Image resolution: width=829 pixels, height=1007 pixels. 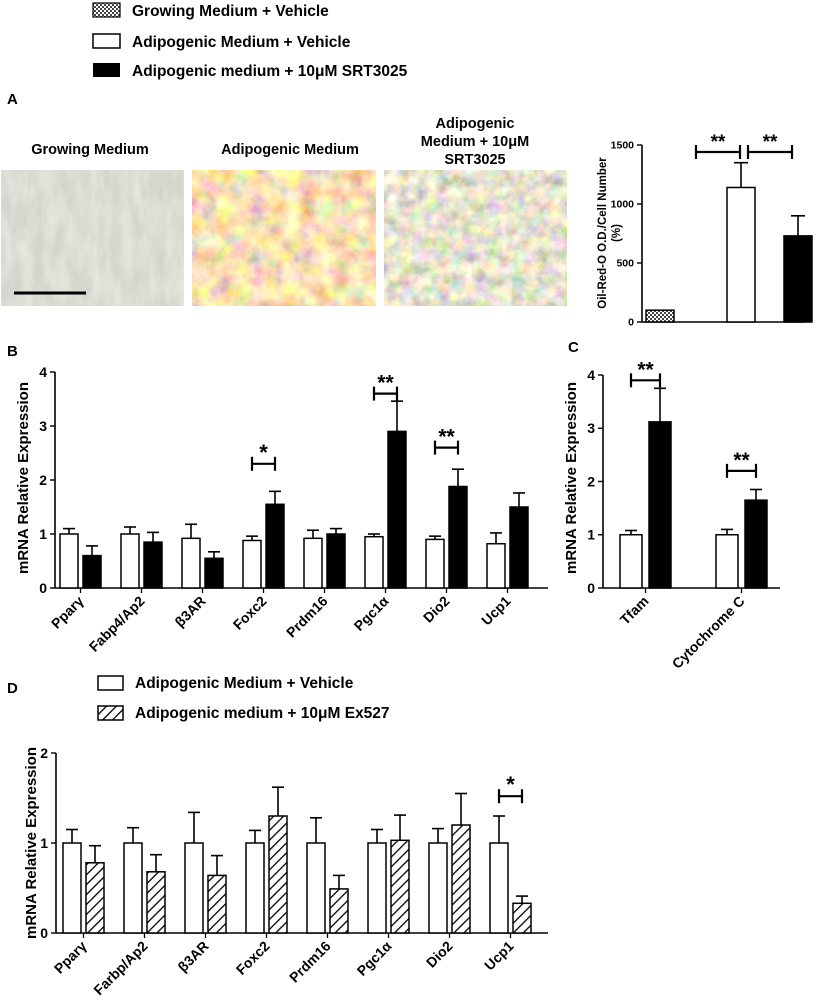 I want to click on legend-swatch-black, so click(x=106, y=70).